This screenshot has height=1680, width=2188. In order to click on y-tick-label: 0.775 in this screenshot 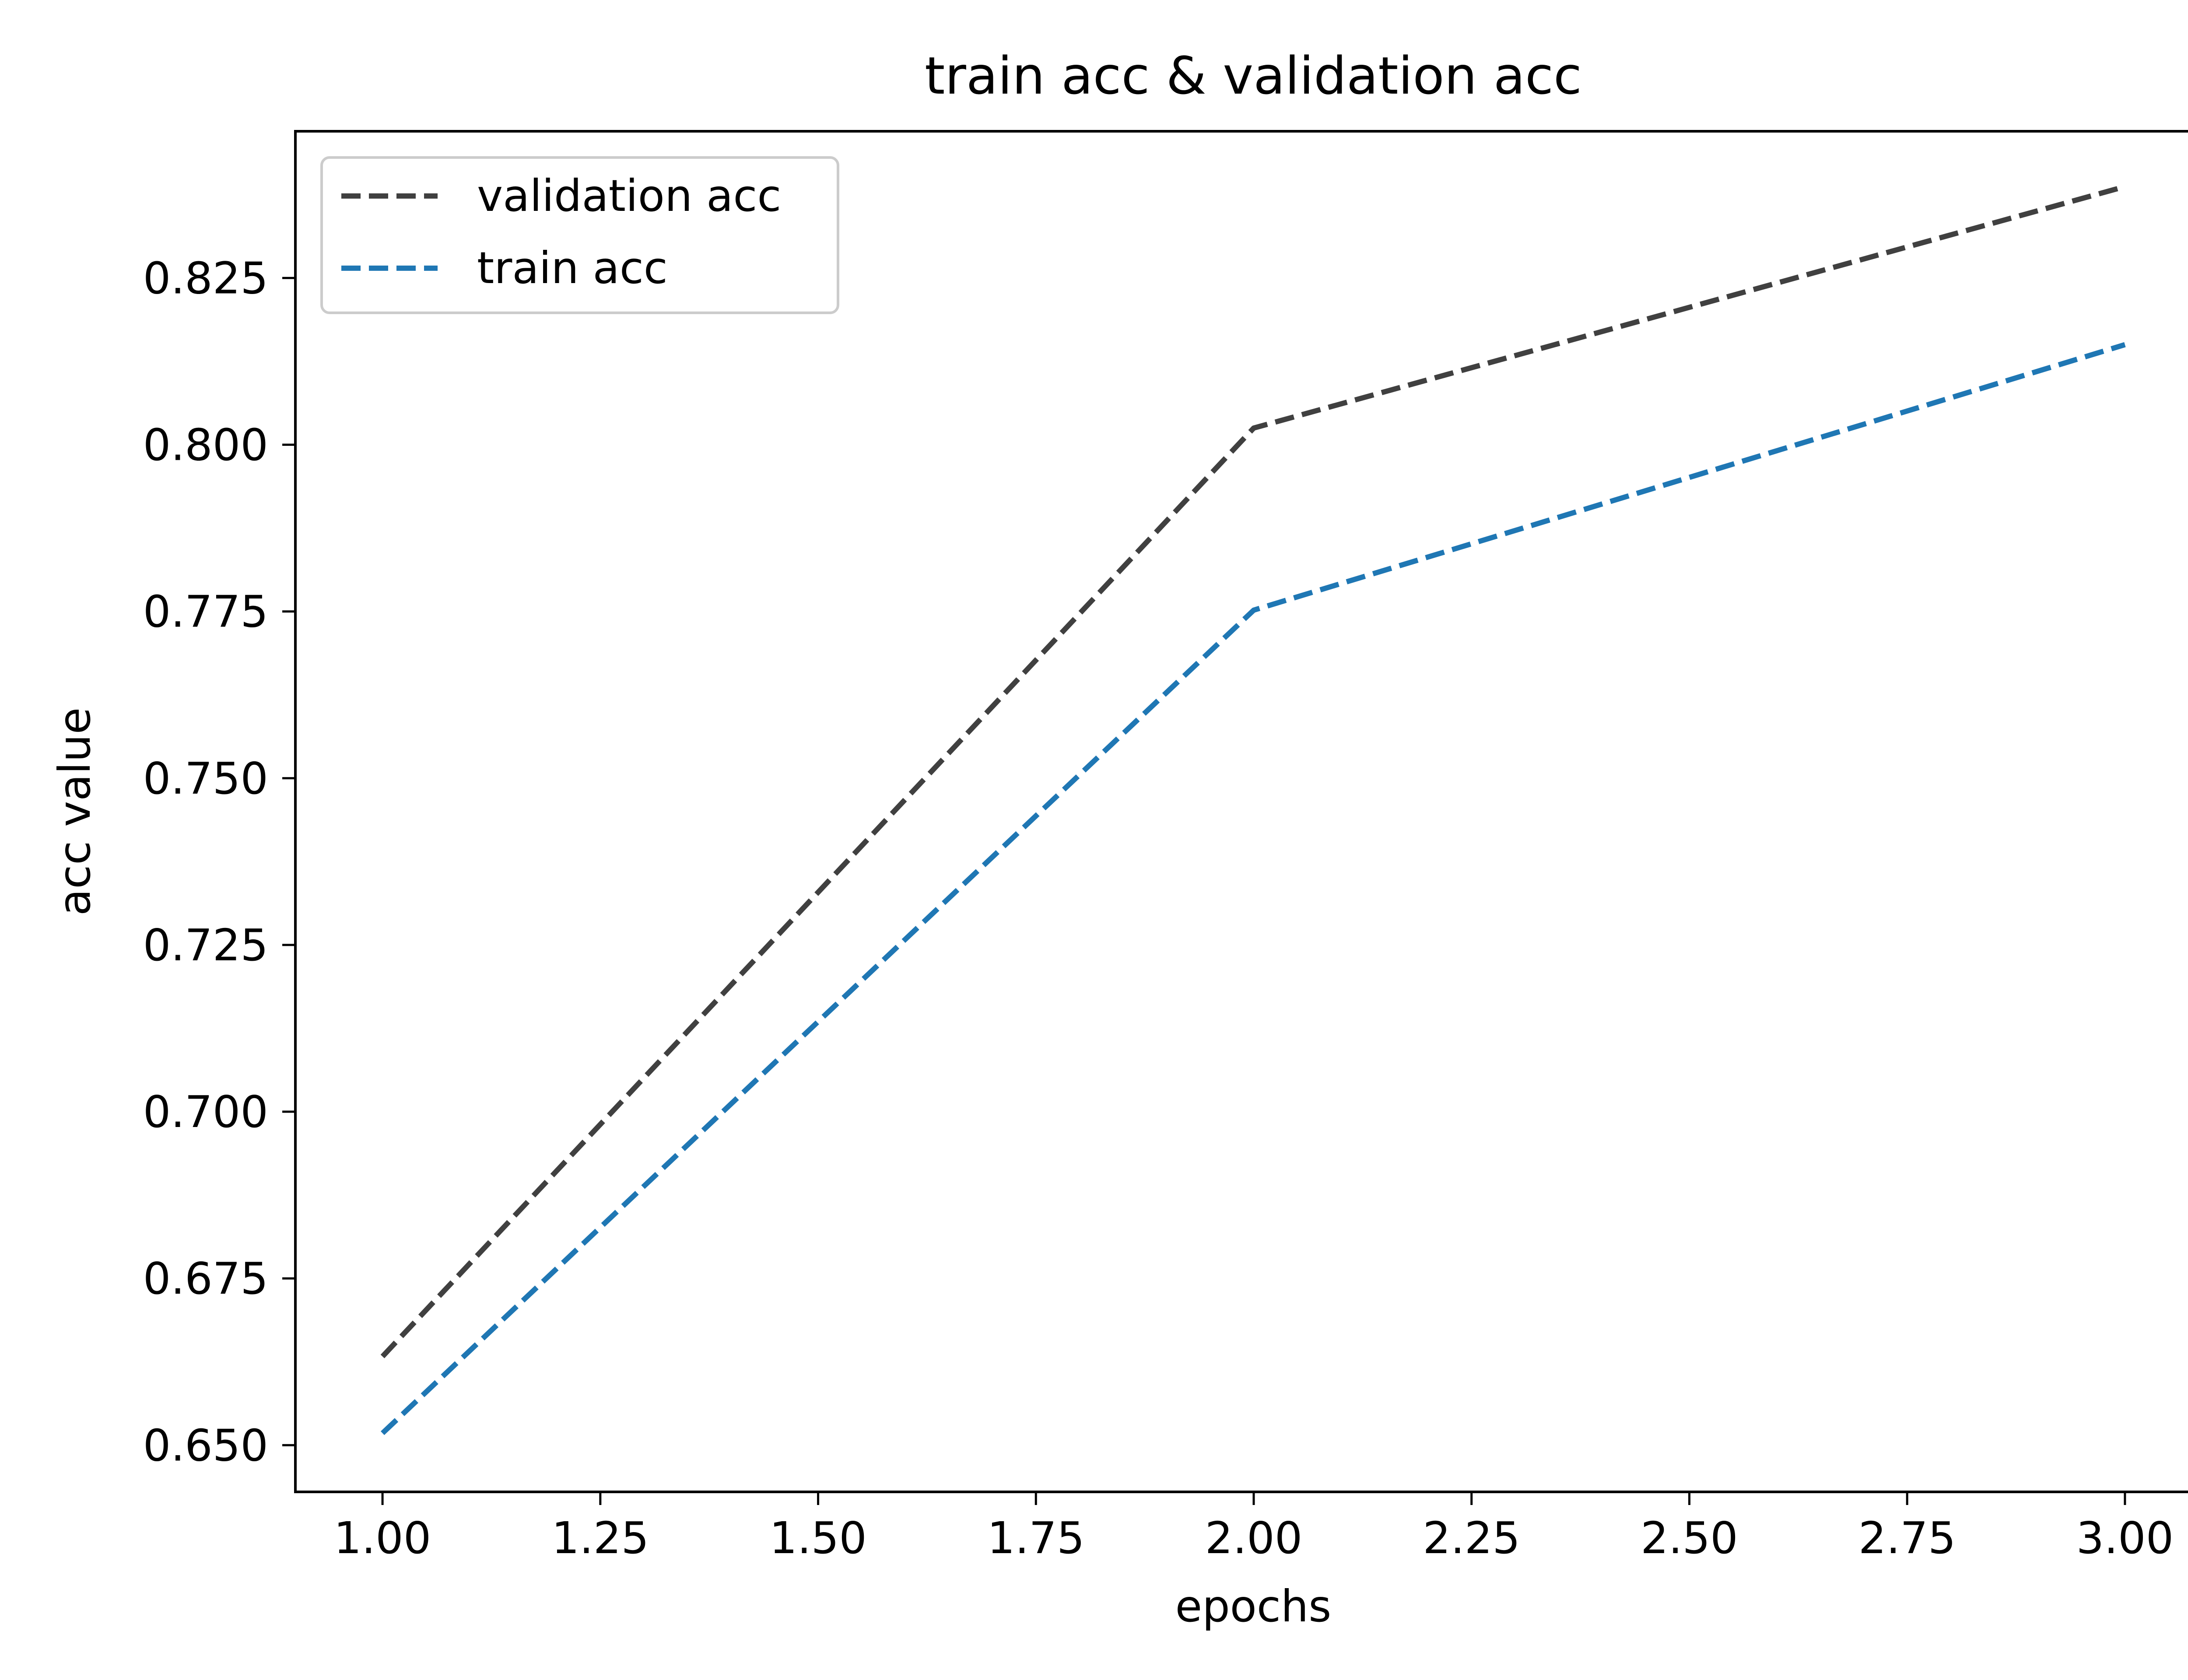, I will do `click(206, 611)`.